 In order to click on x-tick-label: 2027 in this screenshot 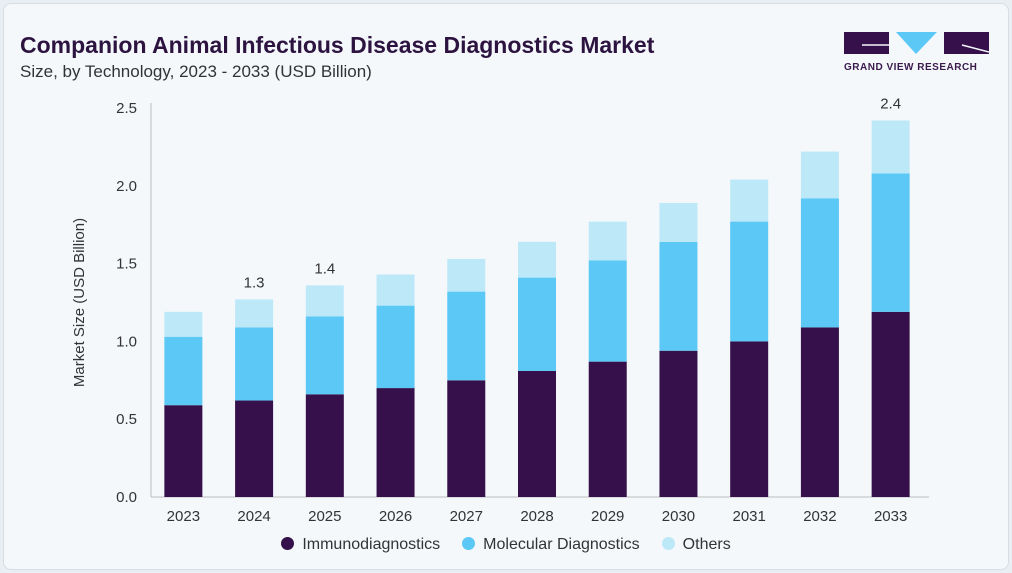, I will do `click(466, 516)`.